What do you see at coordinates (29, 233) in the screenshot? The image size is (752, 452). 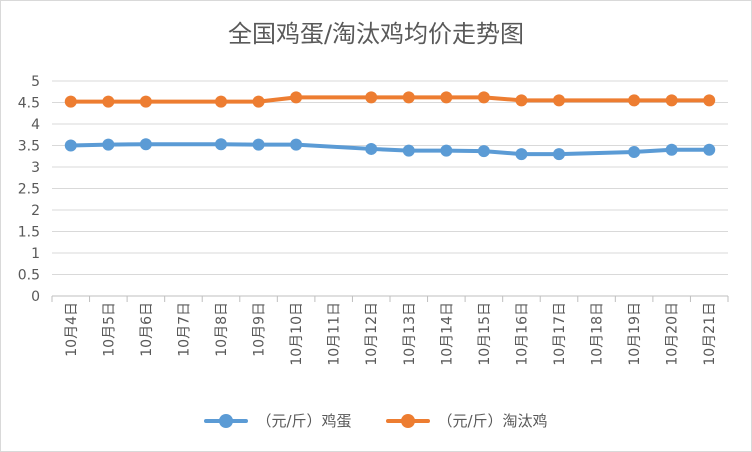 I see `y-tick-label: 1.5` at bounding box center [29, 233].